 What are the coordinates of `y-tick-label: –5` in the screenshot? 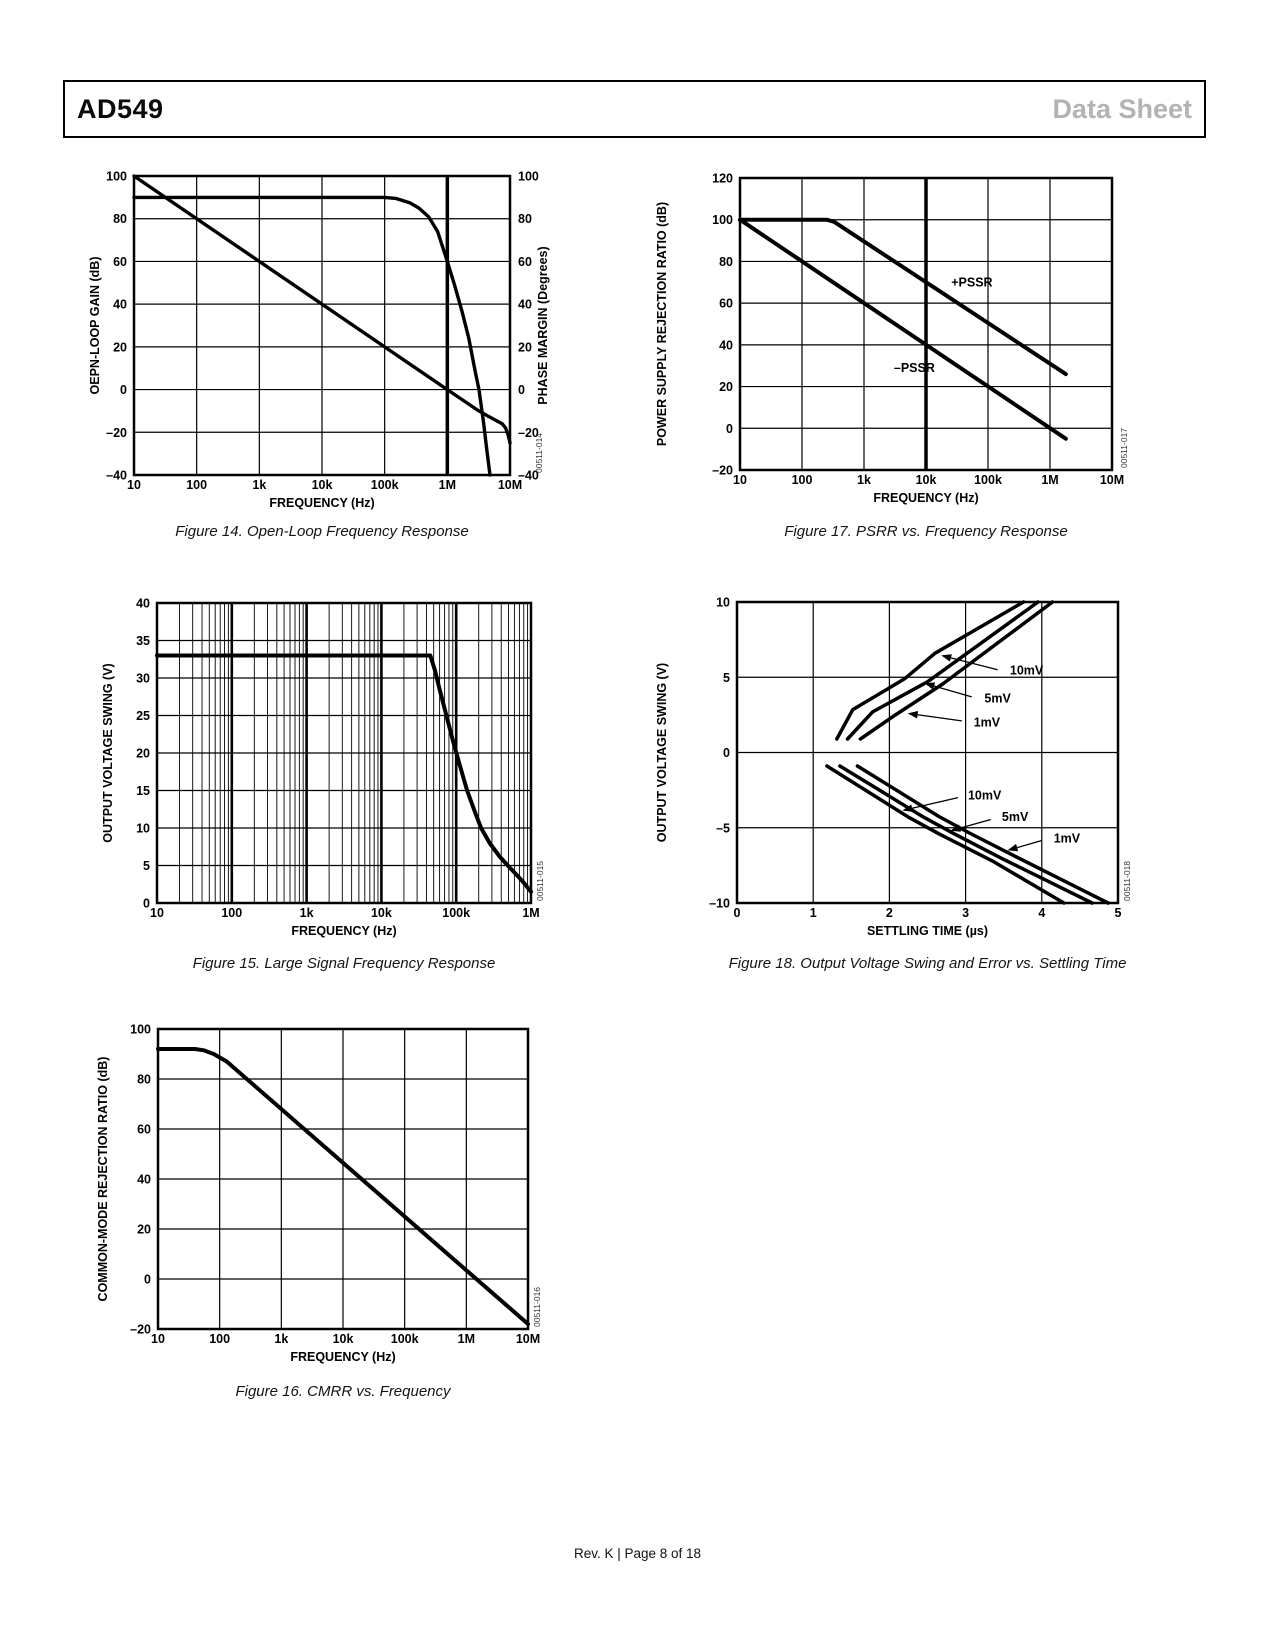 It's located at (723, 828).